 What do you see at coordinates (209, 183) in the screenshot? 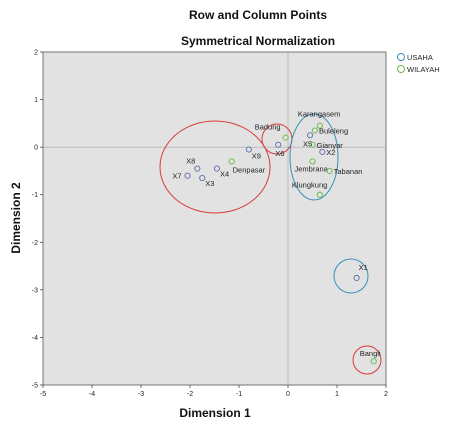
I see `point-label-x3: X3` at bounding box center [209, 183].